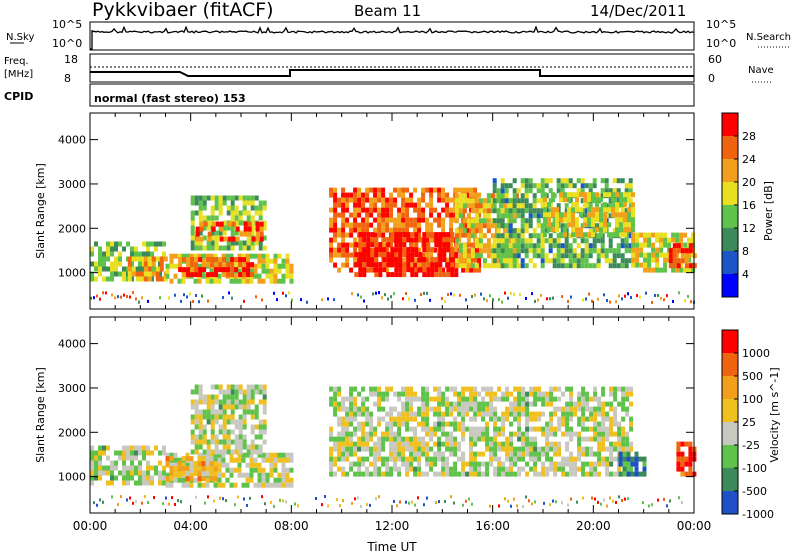  I want to click on x-tick-label: 12:00, so click(392, 526).